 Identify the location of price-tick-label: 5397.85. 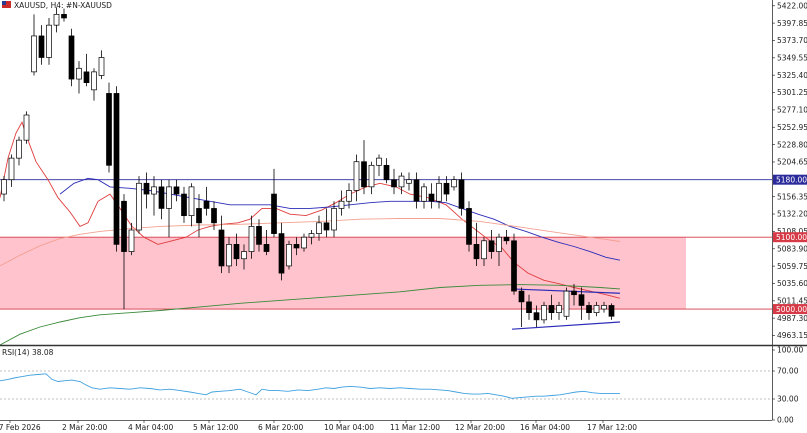
(792, 23).